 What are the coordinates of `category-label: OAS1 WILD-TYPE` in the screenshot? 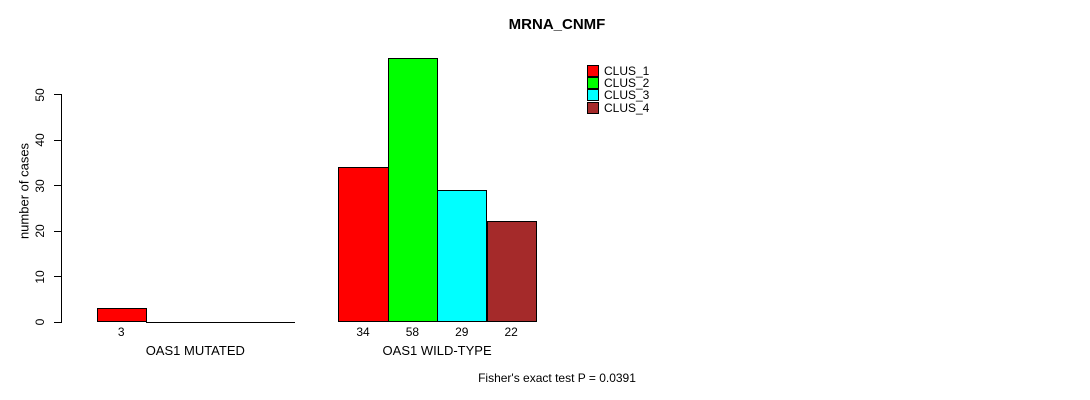 It's located at (437, 350).